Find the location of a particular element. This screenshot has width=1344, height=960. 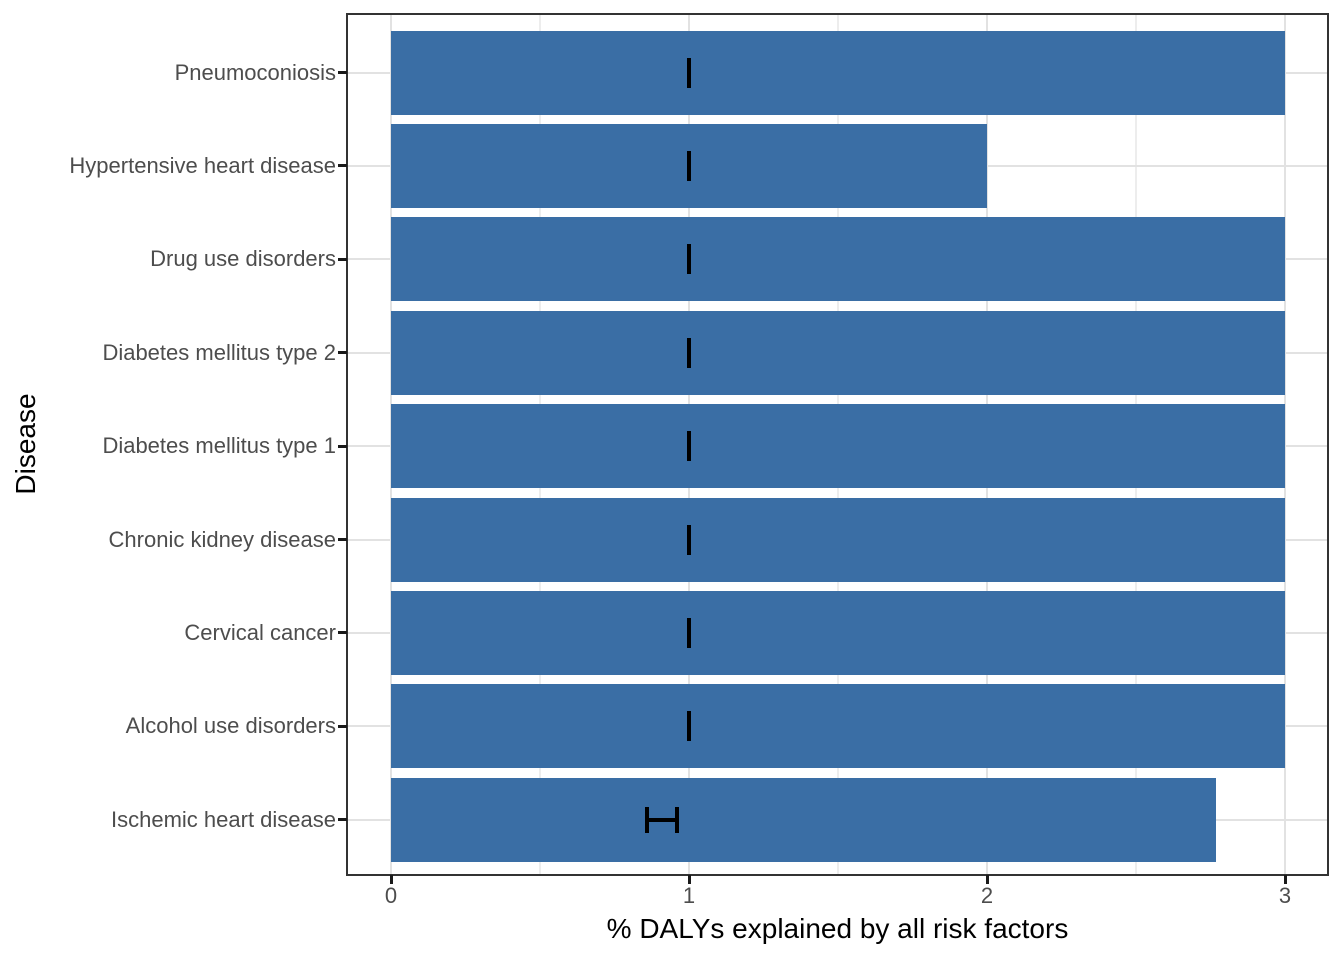

y-tick-label: Diabetes mellitus type 2 is located at coordinates (219, 352).